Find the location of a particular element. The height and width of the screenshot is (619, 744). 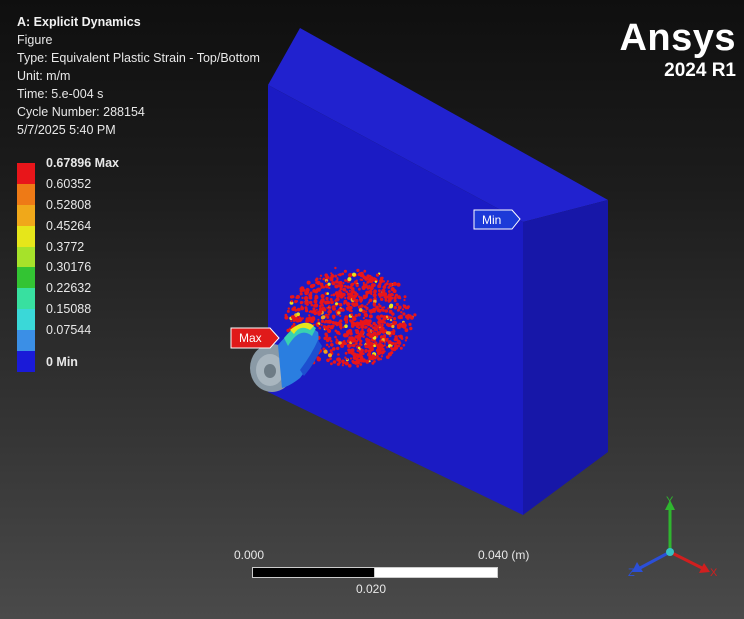

max-probe-label: Max is located at coordinates (250, 338).